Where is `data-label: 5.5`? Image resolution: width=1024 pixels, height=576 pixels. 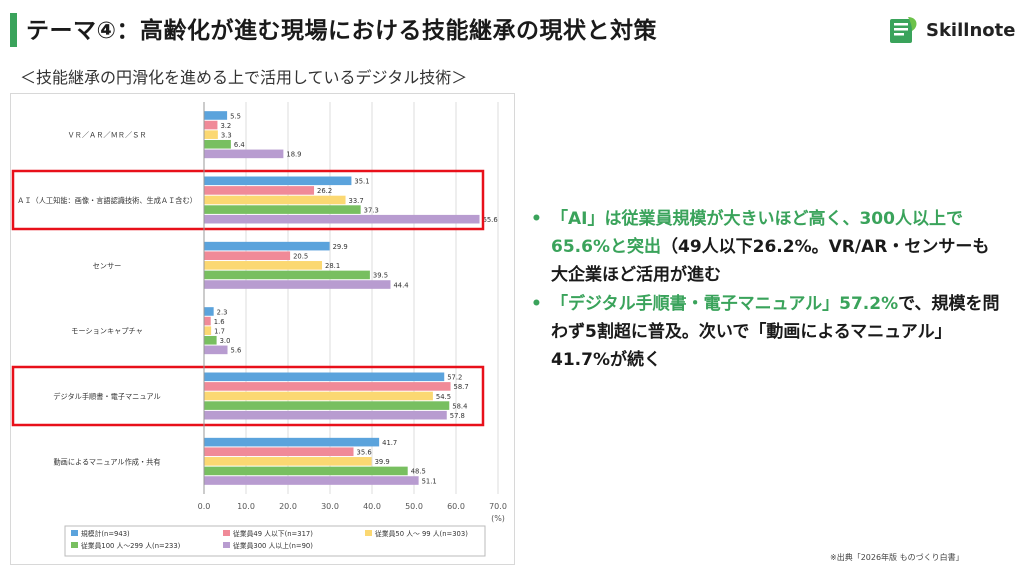 data-label: 5.5 is located at coordinates (235, 116).